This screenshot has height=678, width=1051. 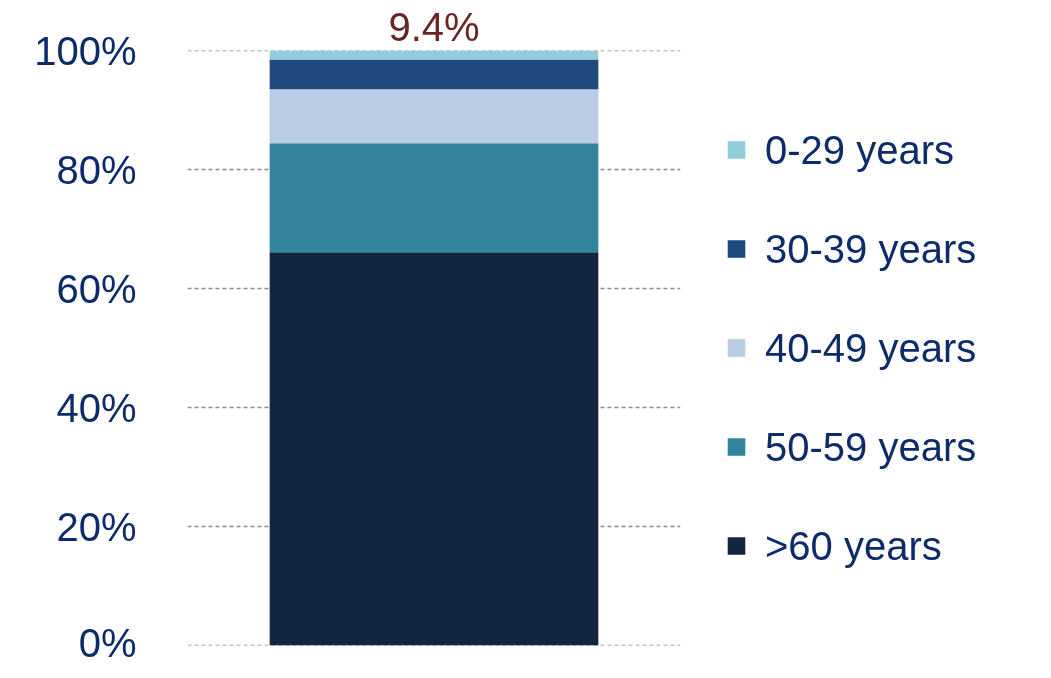 I want to click on y-tick-label: 20%, so click(x=96, y=526).